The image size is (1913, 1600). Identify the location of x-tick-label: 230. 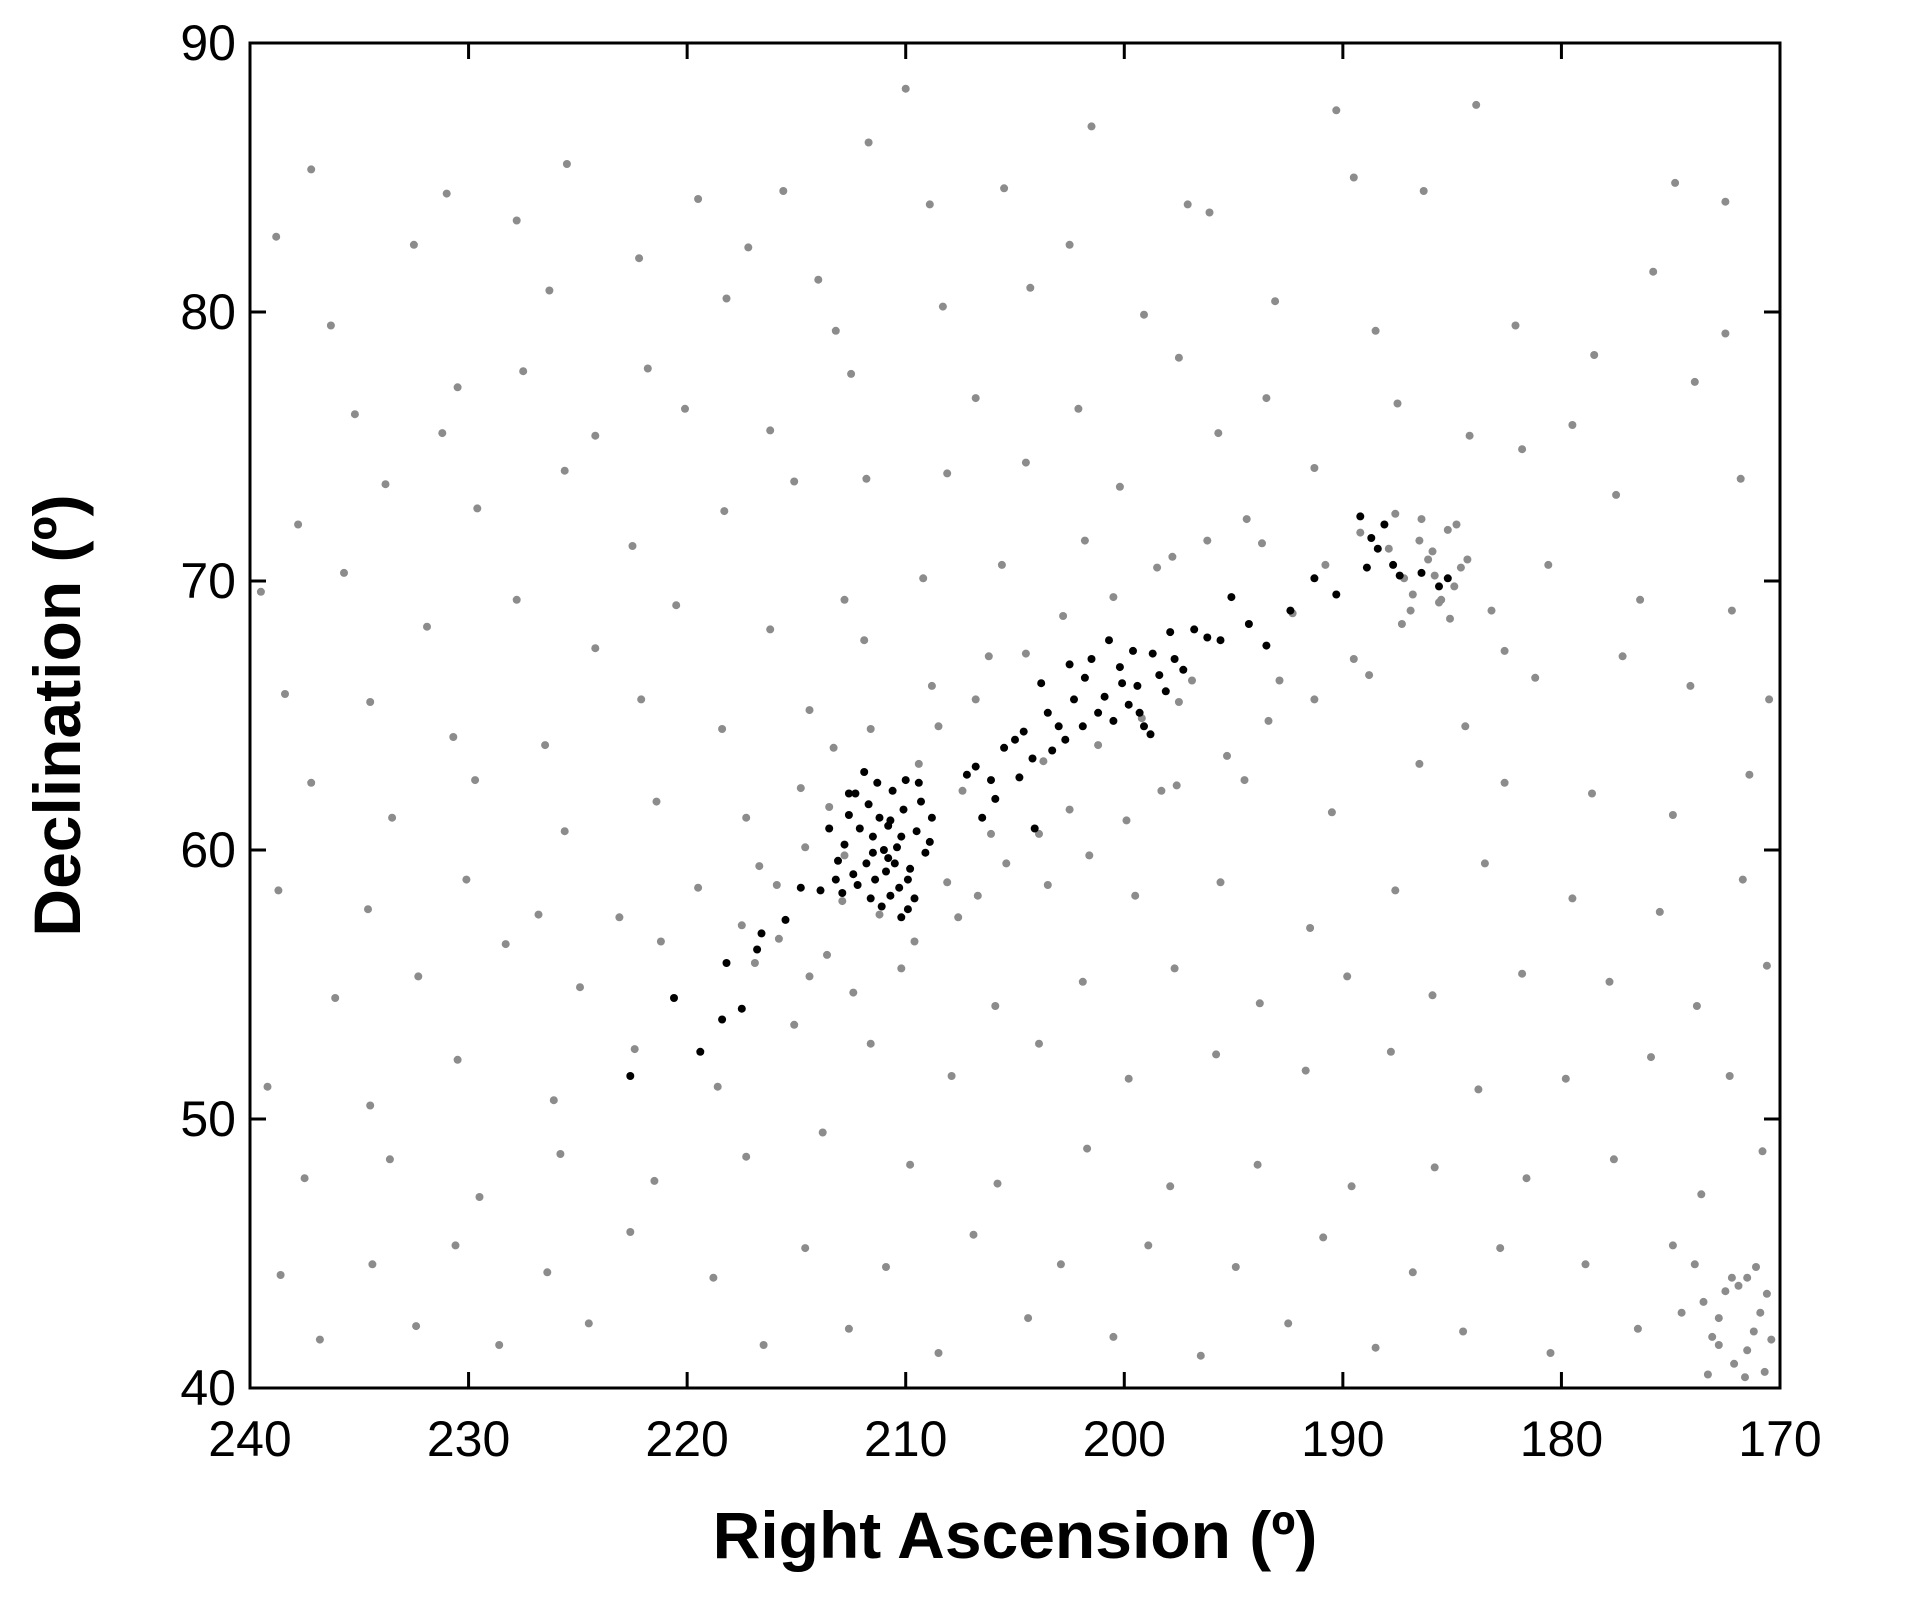
(468, 1439).